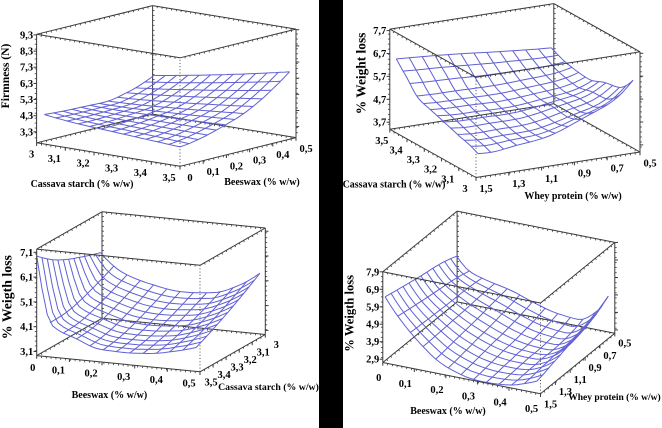 The width and height of the screenshot is (662, 428). What do you see at coordinates (372, 290) in the screenshot?
I see `svg-text: 6,9` at bounding box center [372, 290].